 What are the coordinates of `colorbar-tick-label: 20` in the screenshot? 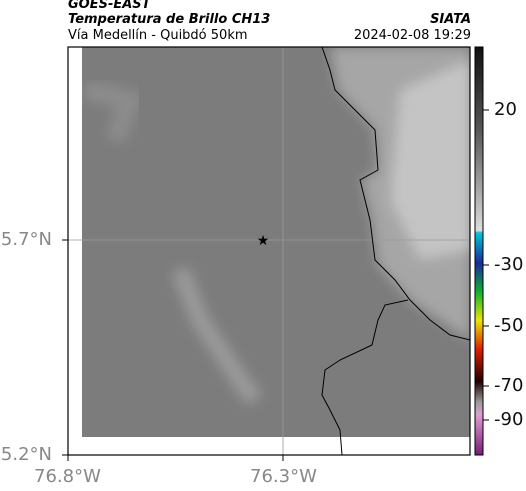 It's located at (505, 109).